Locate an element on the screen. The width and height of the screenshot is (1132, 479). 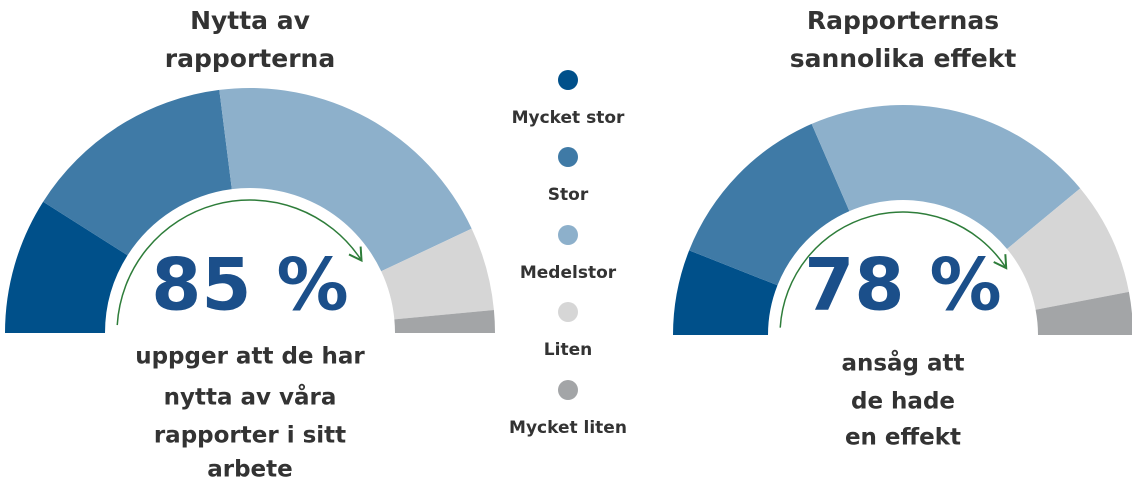
headline: 85 % is located at coordinates (249, 285).